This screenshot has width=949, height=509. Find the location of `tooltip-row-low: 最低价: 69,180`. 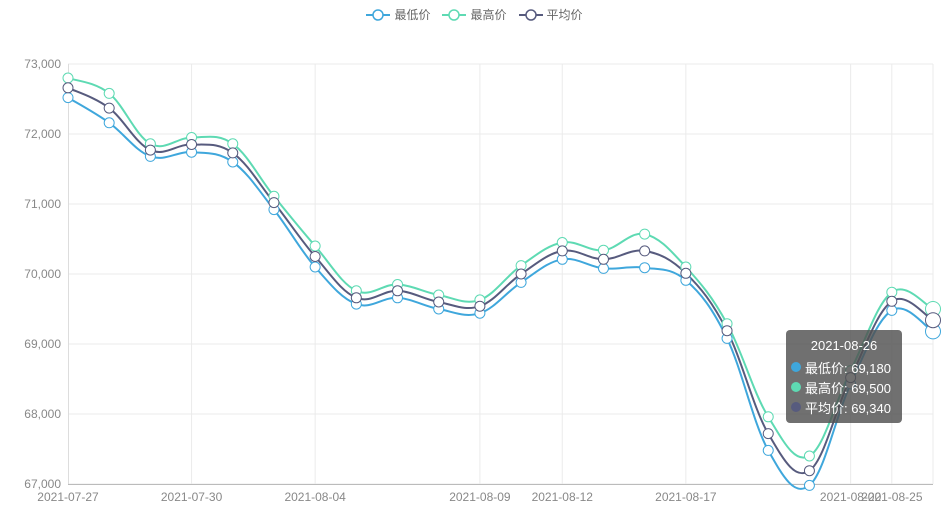

tooltip-row-low: 最低价: 69,180 is located at coordinates (844, 367).